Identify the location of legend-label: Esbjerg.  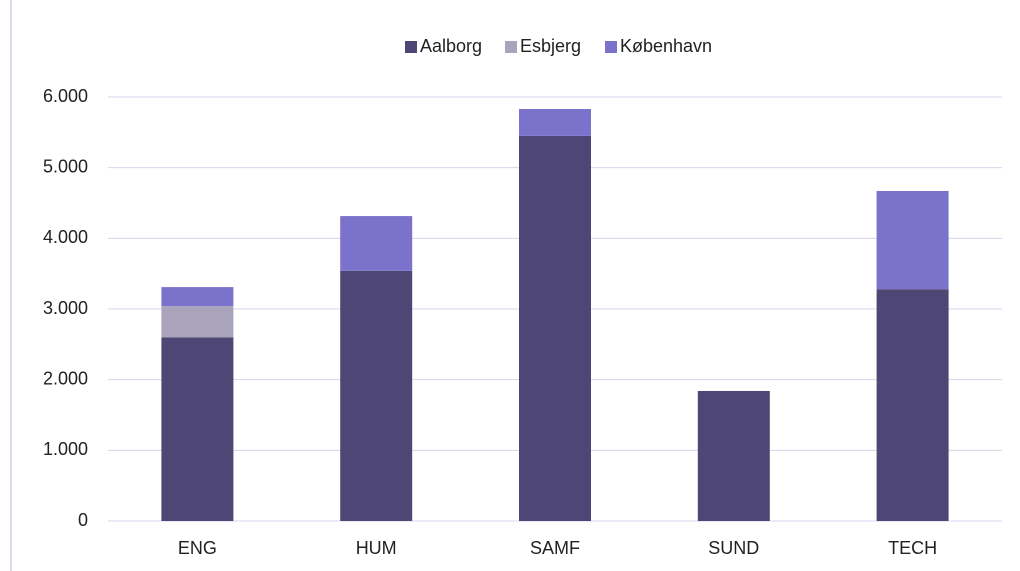
(550, 46).